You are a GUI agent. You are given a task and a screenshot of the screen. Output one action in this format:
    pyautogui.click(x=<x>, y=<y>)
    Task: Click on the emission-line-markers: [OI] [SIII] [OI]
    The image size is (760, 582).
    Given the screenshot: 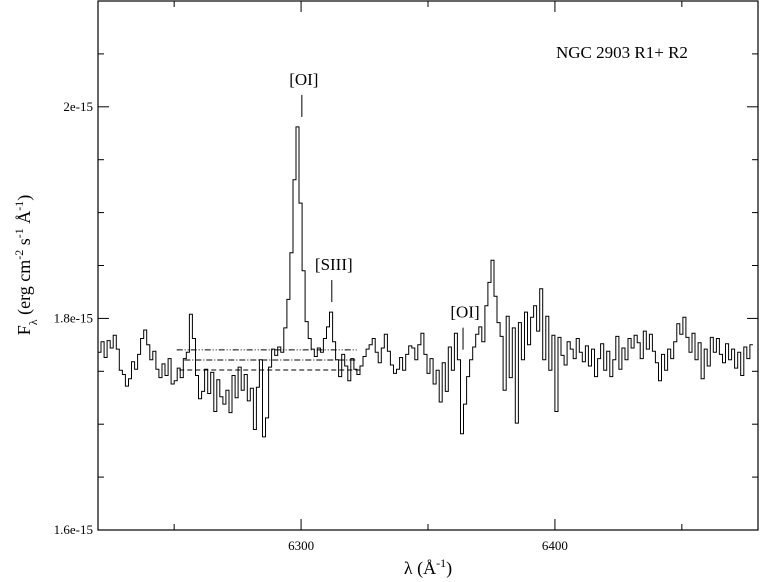 What is the action you would take?
    pyautogui.click(x=384, y=210)
    